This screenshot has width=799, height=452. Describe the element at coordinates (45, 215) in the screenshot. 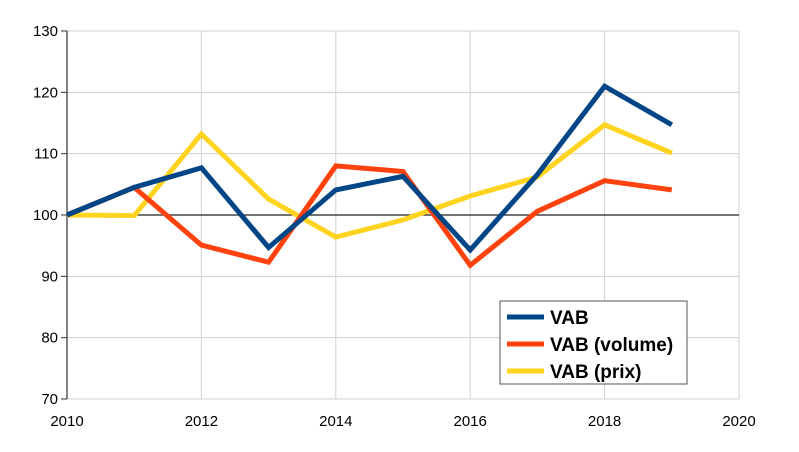

I see `y-tick-label: 100` at that location.